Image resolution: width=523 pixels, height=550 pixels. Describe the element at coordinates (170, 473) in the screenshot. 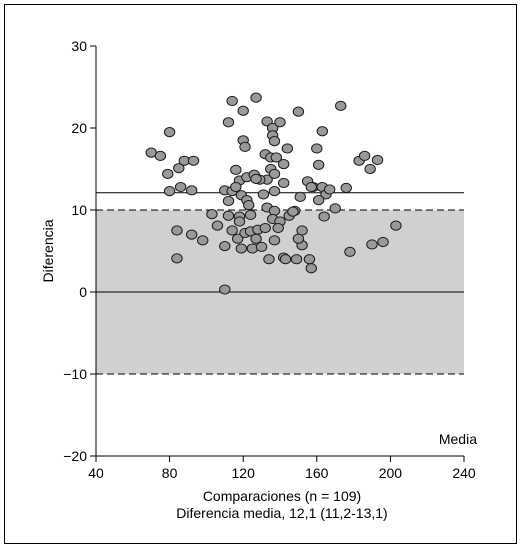

I see `x-tick-label: 80` at that location.